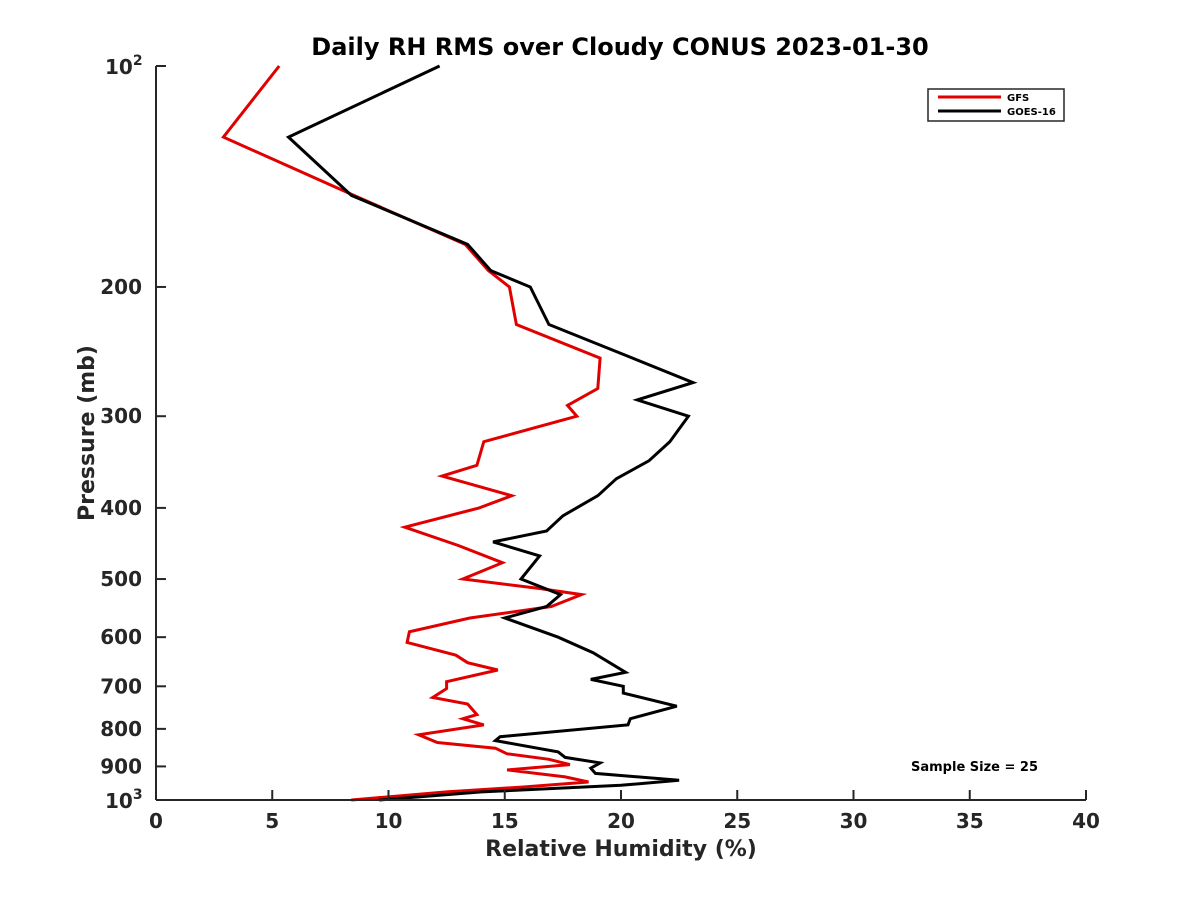 The height and width of the screenshot is (900, 1200). What do you see at coordinates (87, 433) in the screenshot?
I see `y-axis-label: Pressure (mb)` at bounding box center [87, 433].